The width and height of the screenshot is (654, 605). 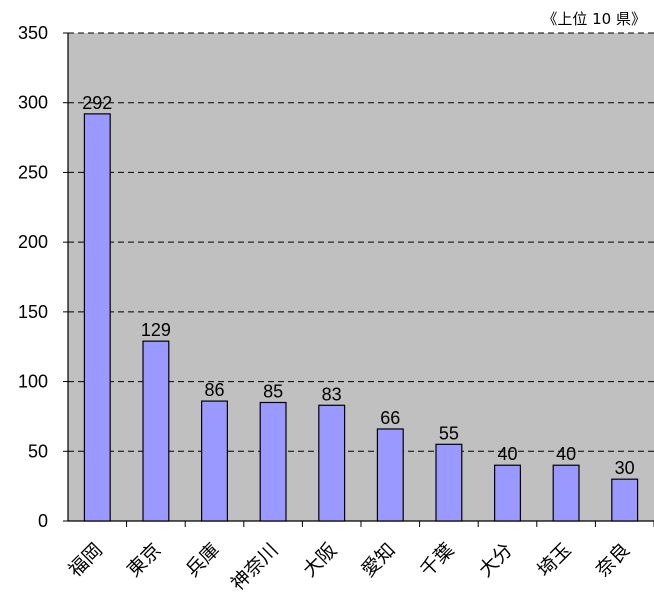 I want to click on data-label: 129, so click(x=156, y=330).